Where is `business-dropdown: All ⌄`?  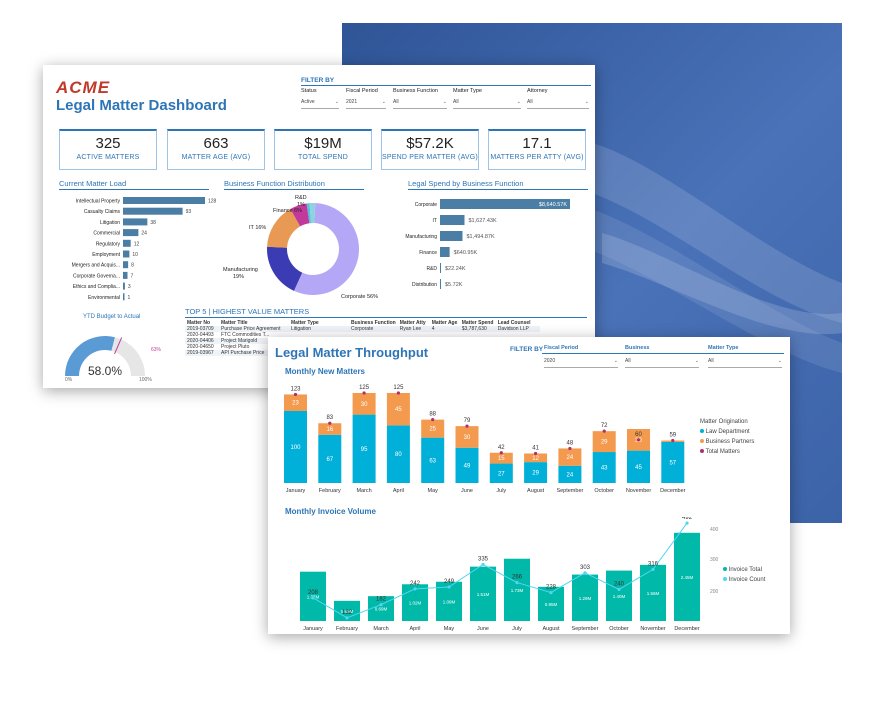 business-dropdown: All ⌄ is located at coordinates (662, 363).